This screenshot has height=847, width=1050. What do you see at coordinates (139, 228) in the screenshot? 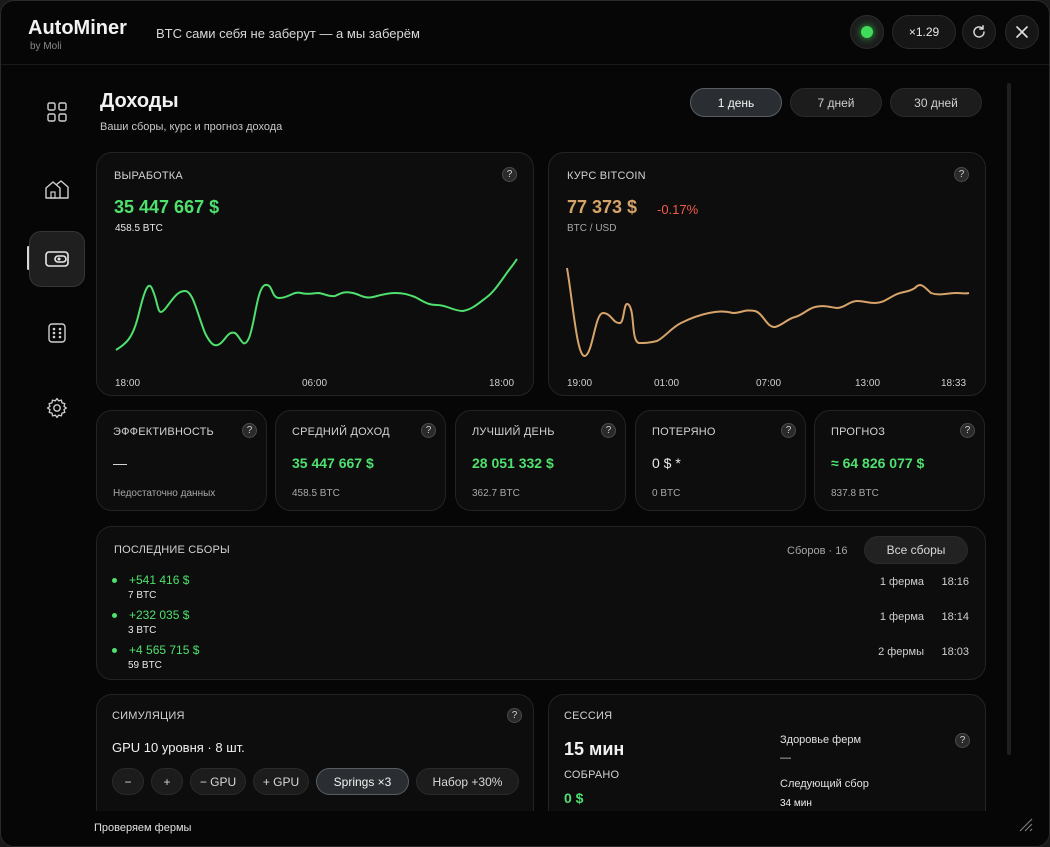
I see `output-btc: 458.5 BTC` at bounding box center [139, 228].